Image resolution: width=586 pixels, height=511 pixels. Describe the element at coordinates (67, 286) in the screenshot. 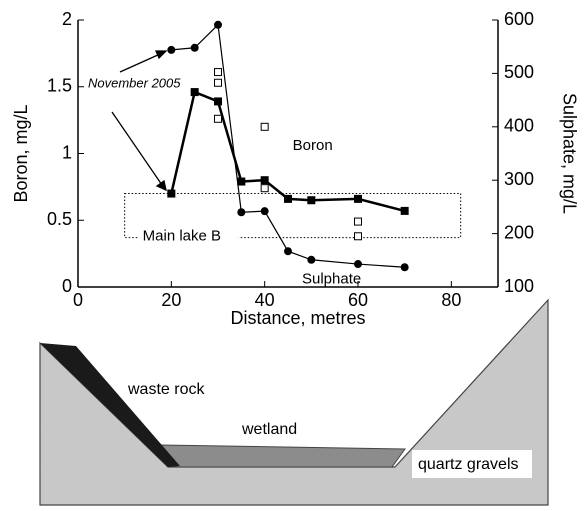

I see `y-tick-label: 0` at that location.